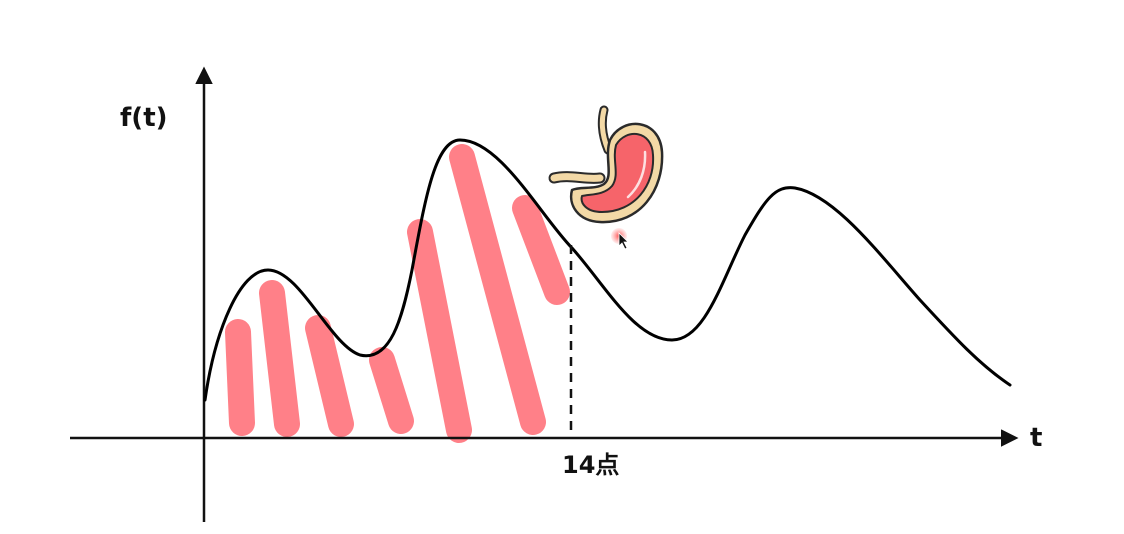 The width and height of the screenshot is (1124, 534). Describe the element at coordinates (590, 465) in the screenshot. I see `marker-label: 14点` at that location.